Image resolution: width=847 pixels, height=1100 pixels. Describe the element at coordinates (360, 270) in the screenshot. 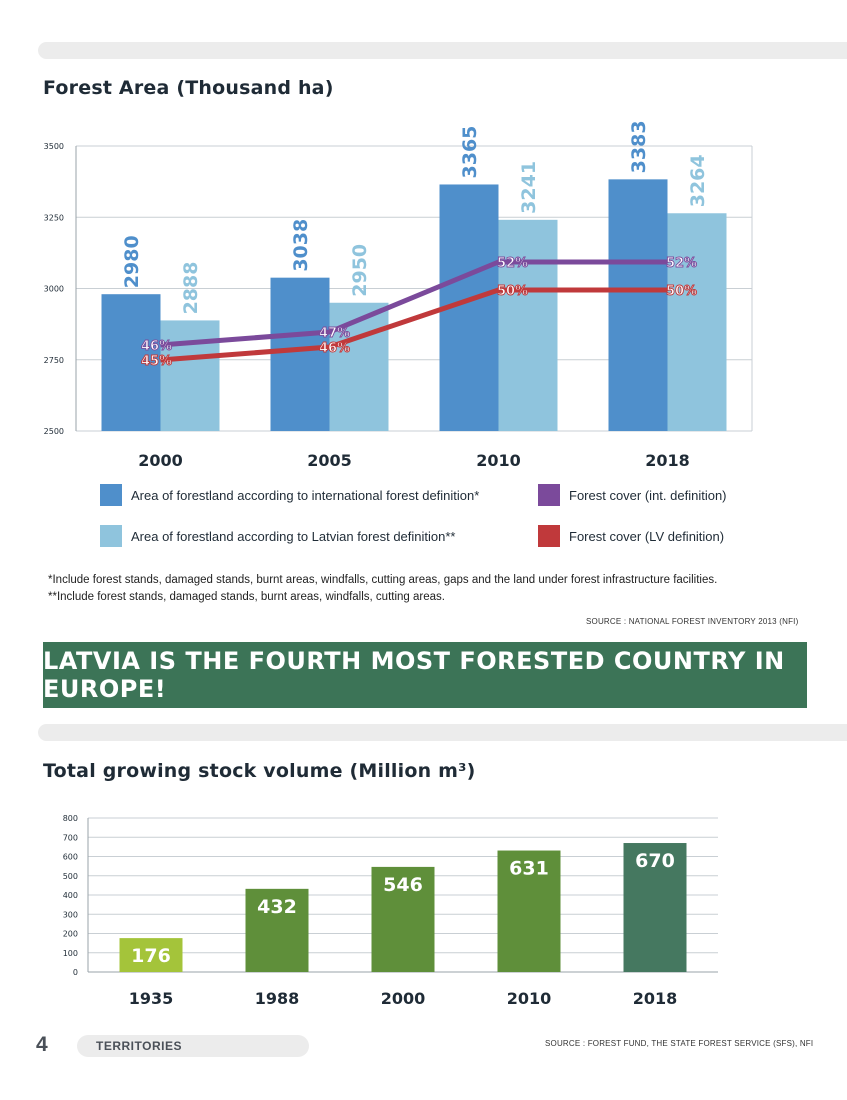

I see `bar-value-label: 2950` at that location.